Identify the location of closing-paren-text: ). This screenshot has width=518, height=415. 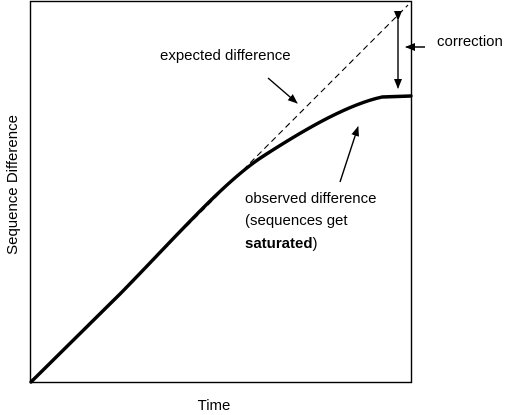
(315, 243).